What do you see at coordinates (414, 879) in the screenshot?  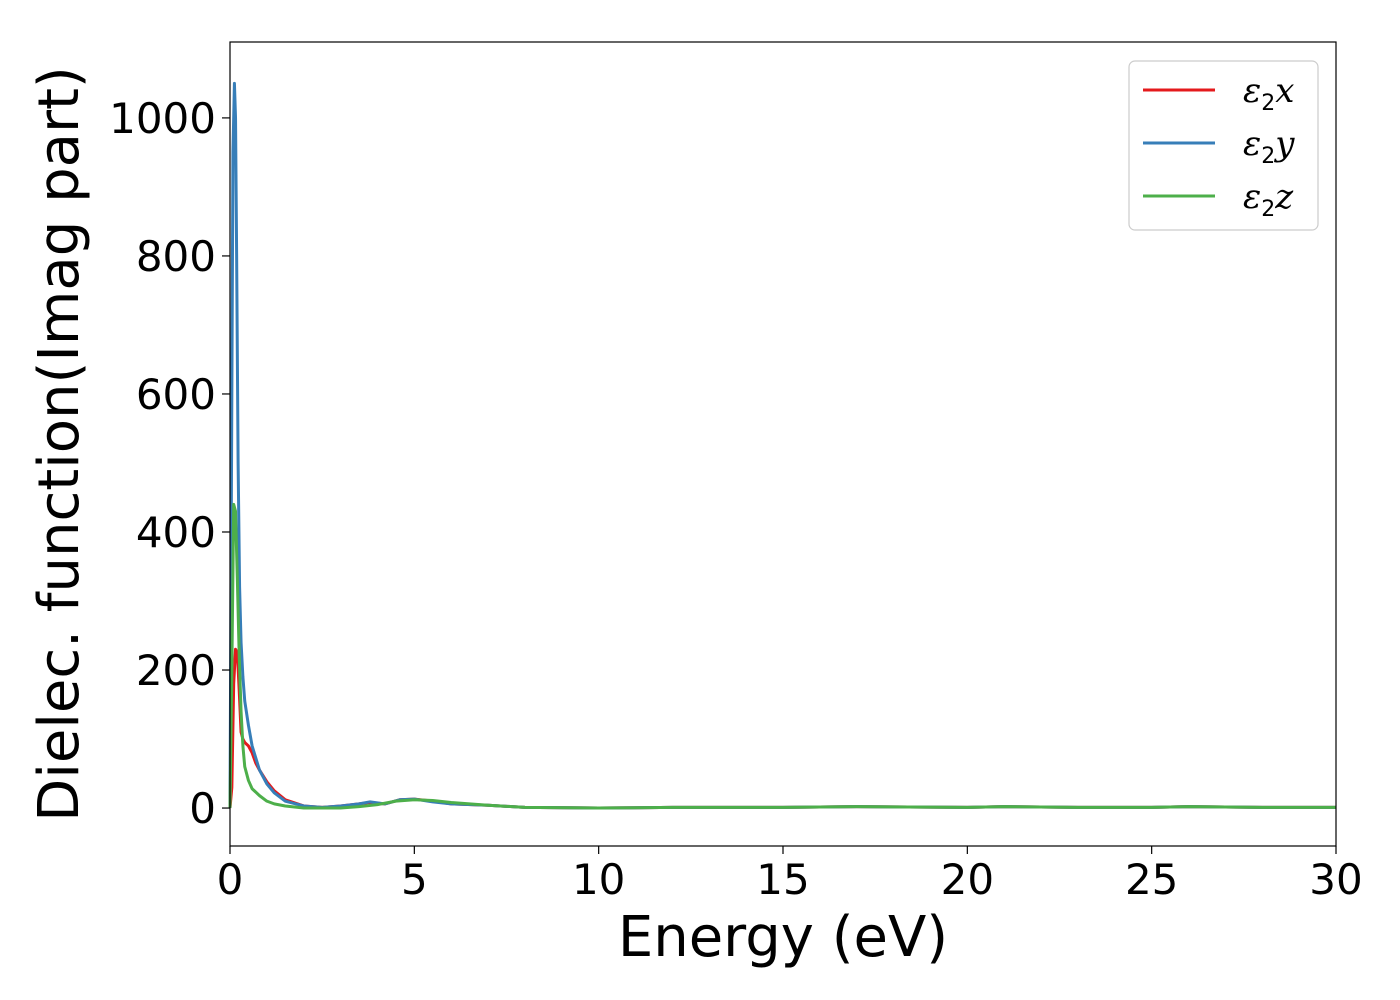 I see `x-tick-label: 5` at bounding box center [414, 879].